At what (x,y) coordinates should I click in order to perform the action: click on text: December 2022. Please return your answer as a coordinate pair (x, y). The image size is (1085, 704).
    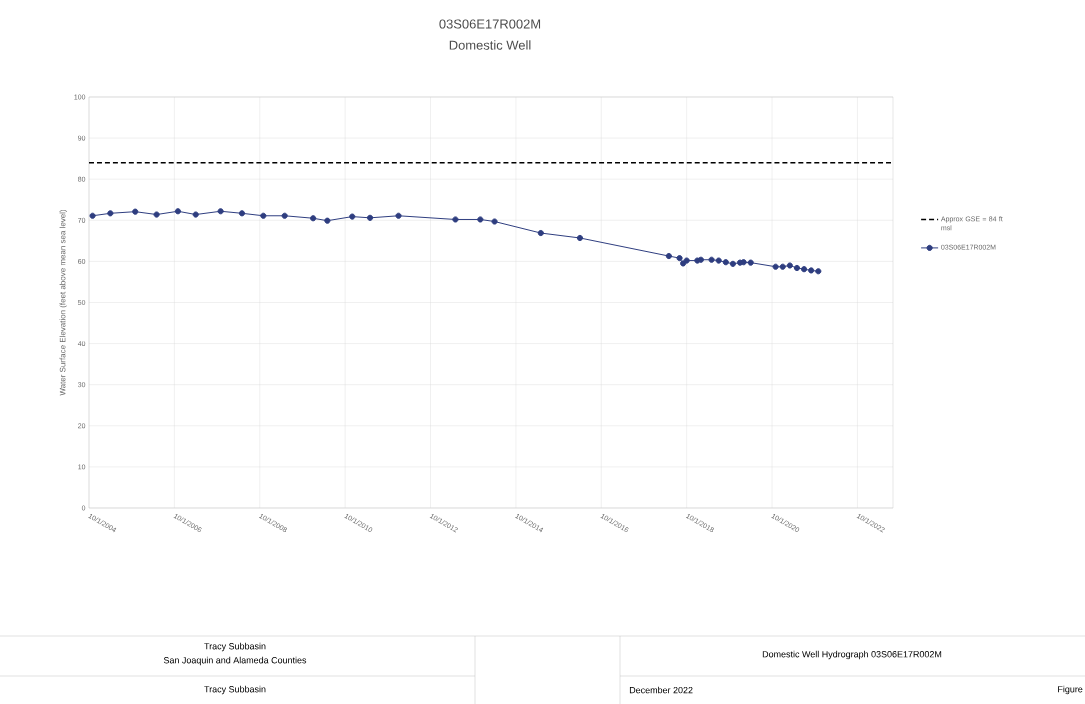
    Looking at the image, I should click on (661, 690).